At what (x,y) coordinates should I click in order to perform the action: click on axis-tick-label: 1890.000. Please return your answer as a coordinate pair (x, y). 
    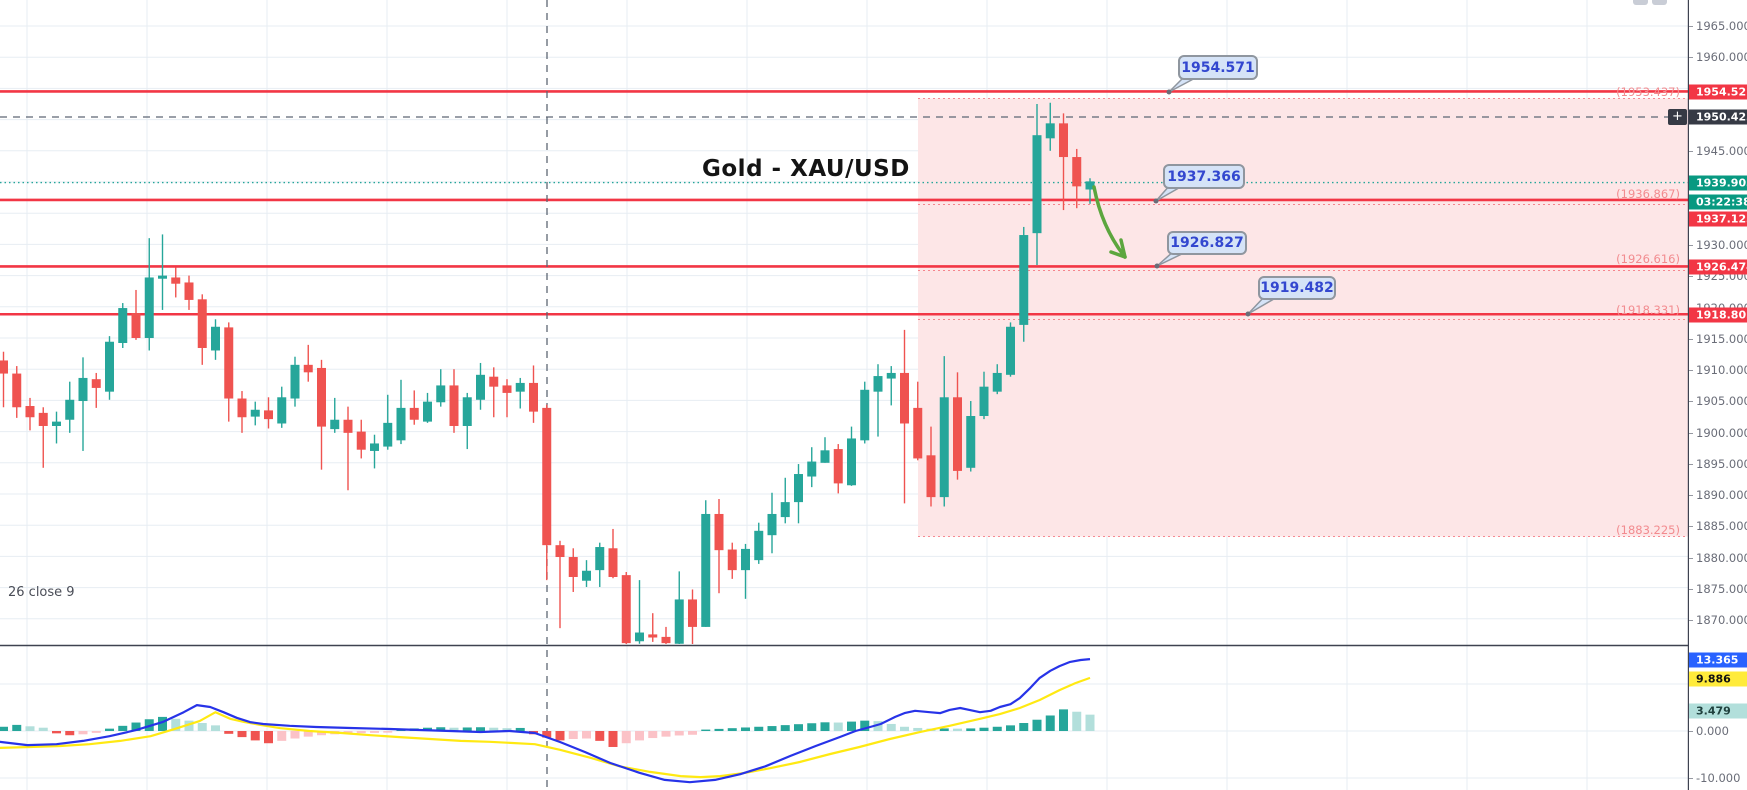
    Looking at the image, I should click on (1718, 495).